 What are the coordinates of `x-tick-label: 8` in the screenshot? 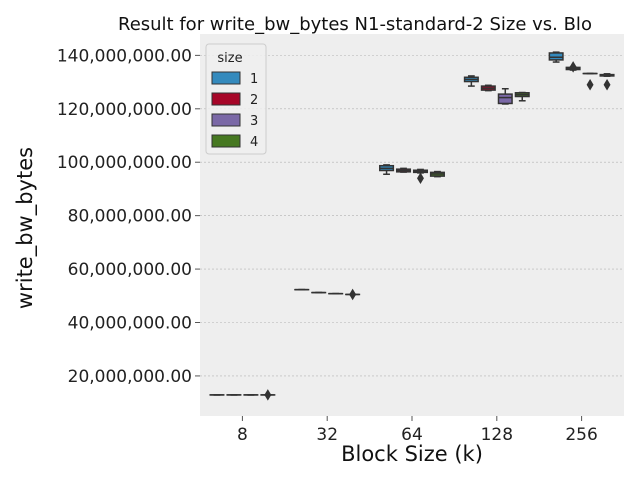 It's located at (242, 435).